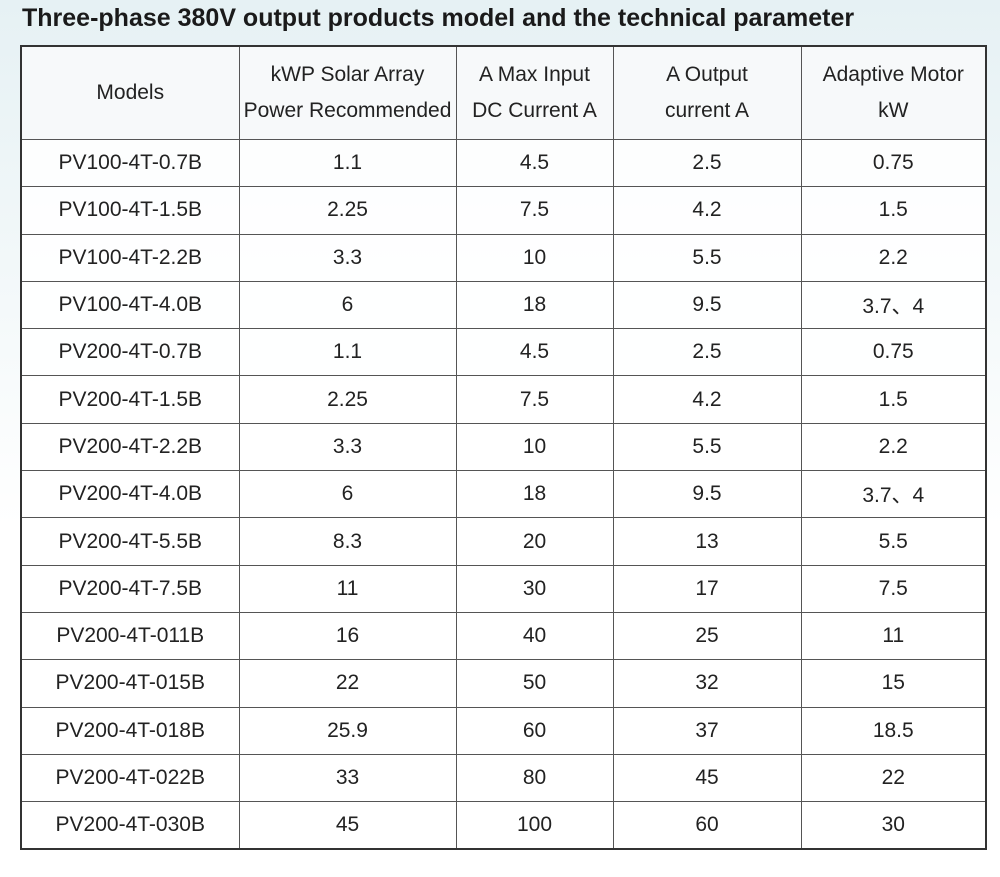 The width and height of the screenshot is (1000, 877). I want to click on model-cell: PV200-4T-0.7B, so click(130, 352).